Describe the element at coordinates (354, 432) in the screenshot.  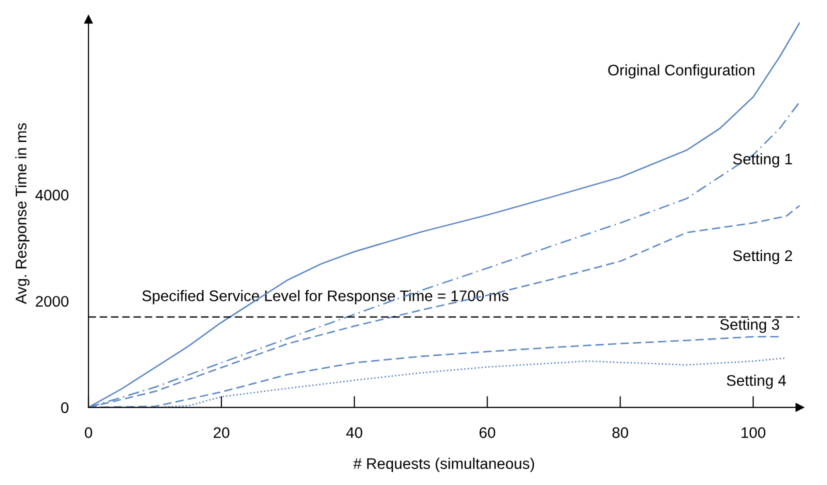
I see `x-tick-label: 40` at that location.